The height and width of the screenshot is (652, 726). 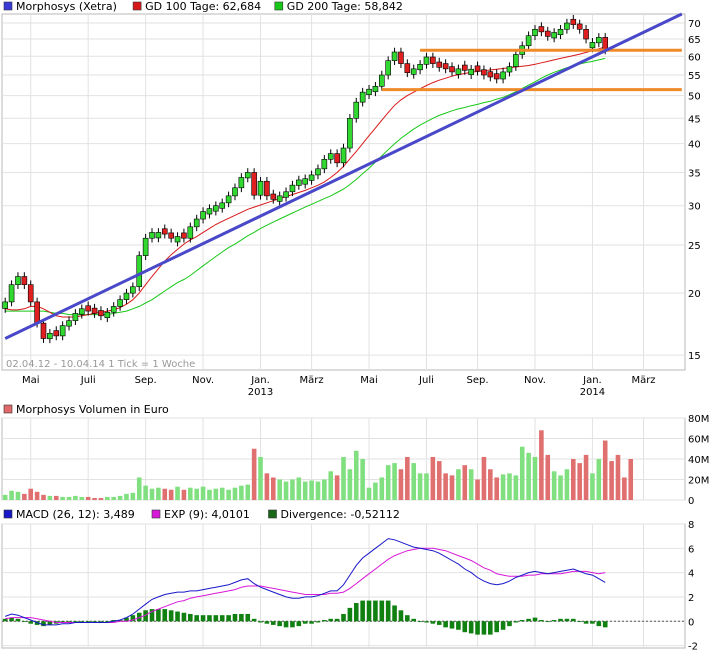 I want to click on price-y-tick: 20, so click(x=694, y=294).